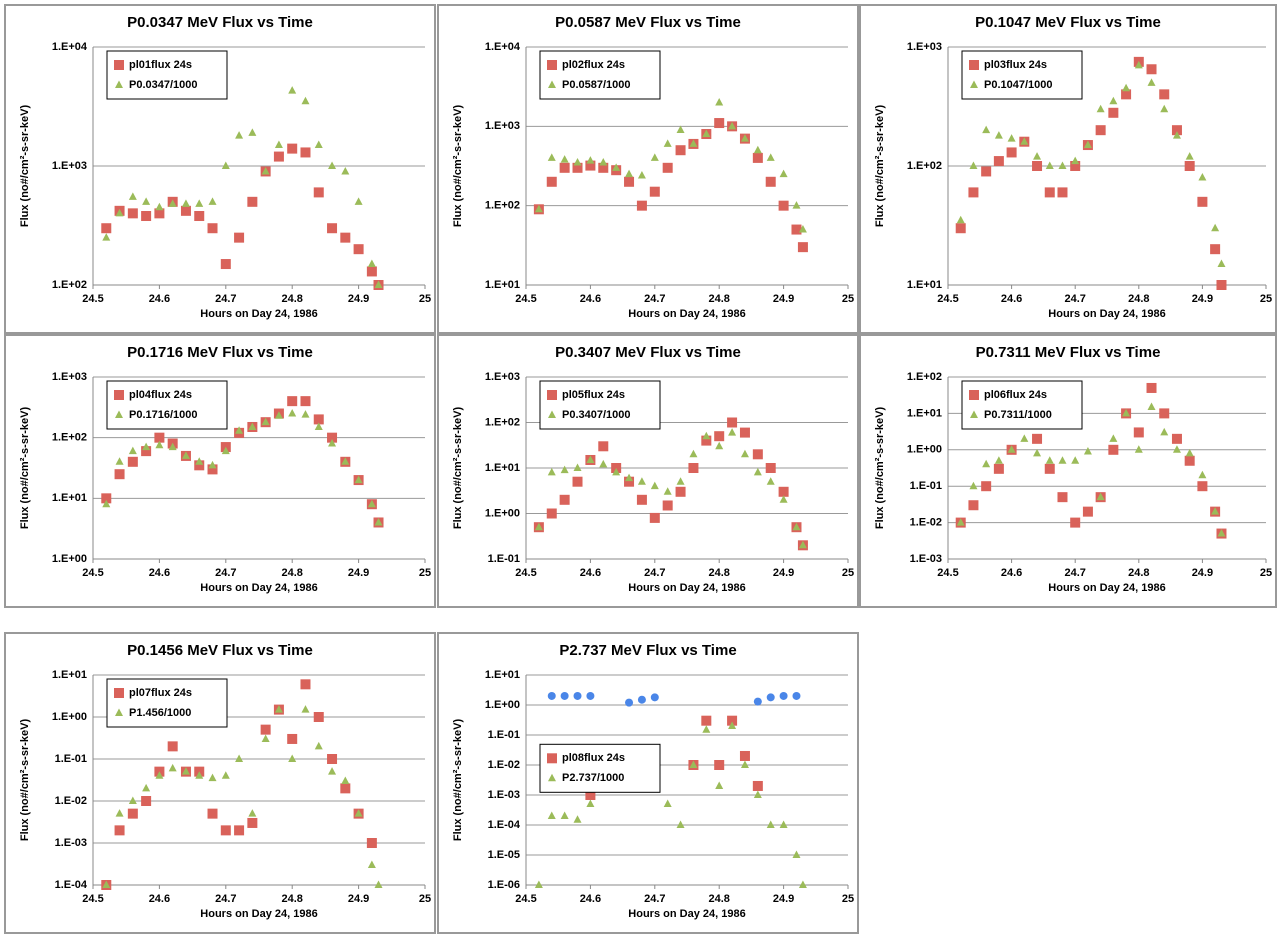 The height and width of the screenshot is (938, 1281). Describe the element at coordinates (160, 395) in the screenshot. I see `legend-label: pl04flux 24s` at that location.